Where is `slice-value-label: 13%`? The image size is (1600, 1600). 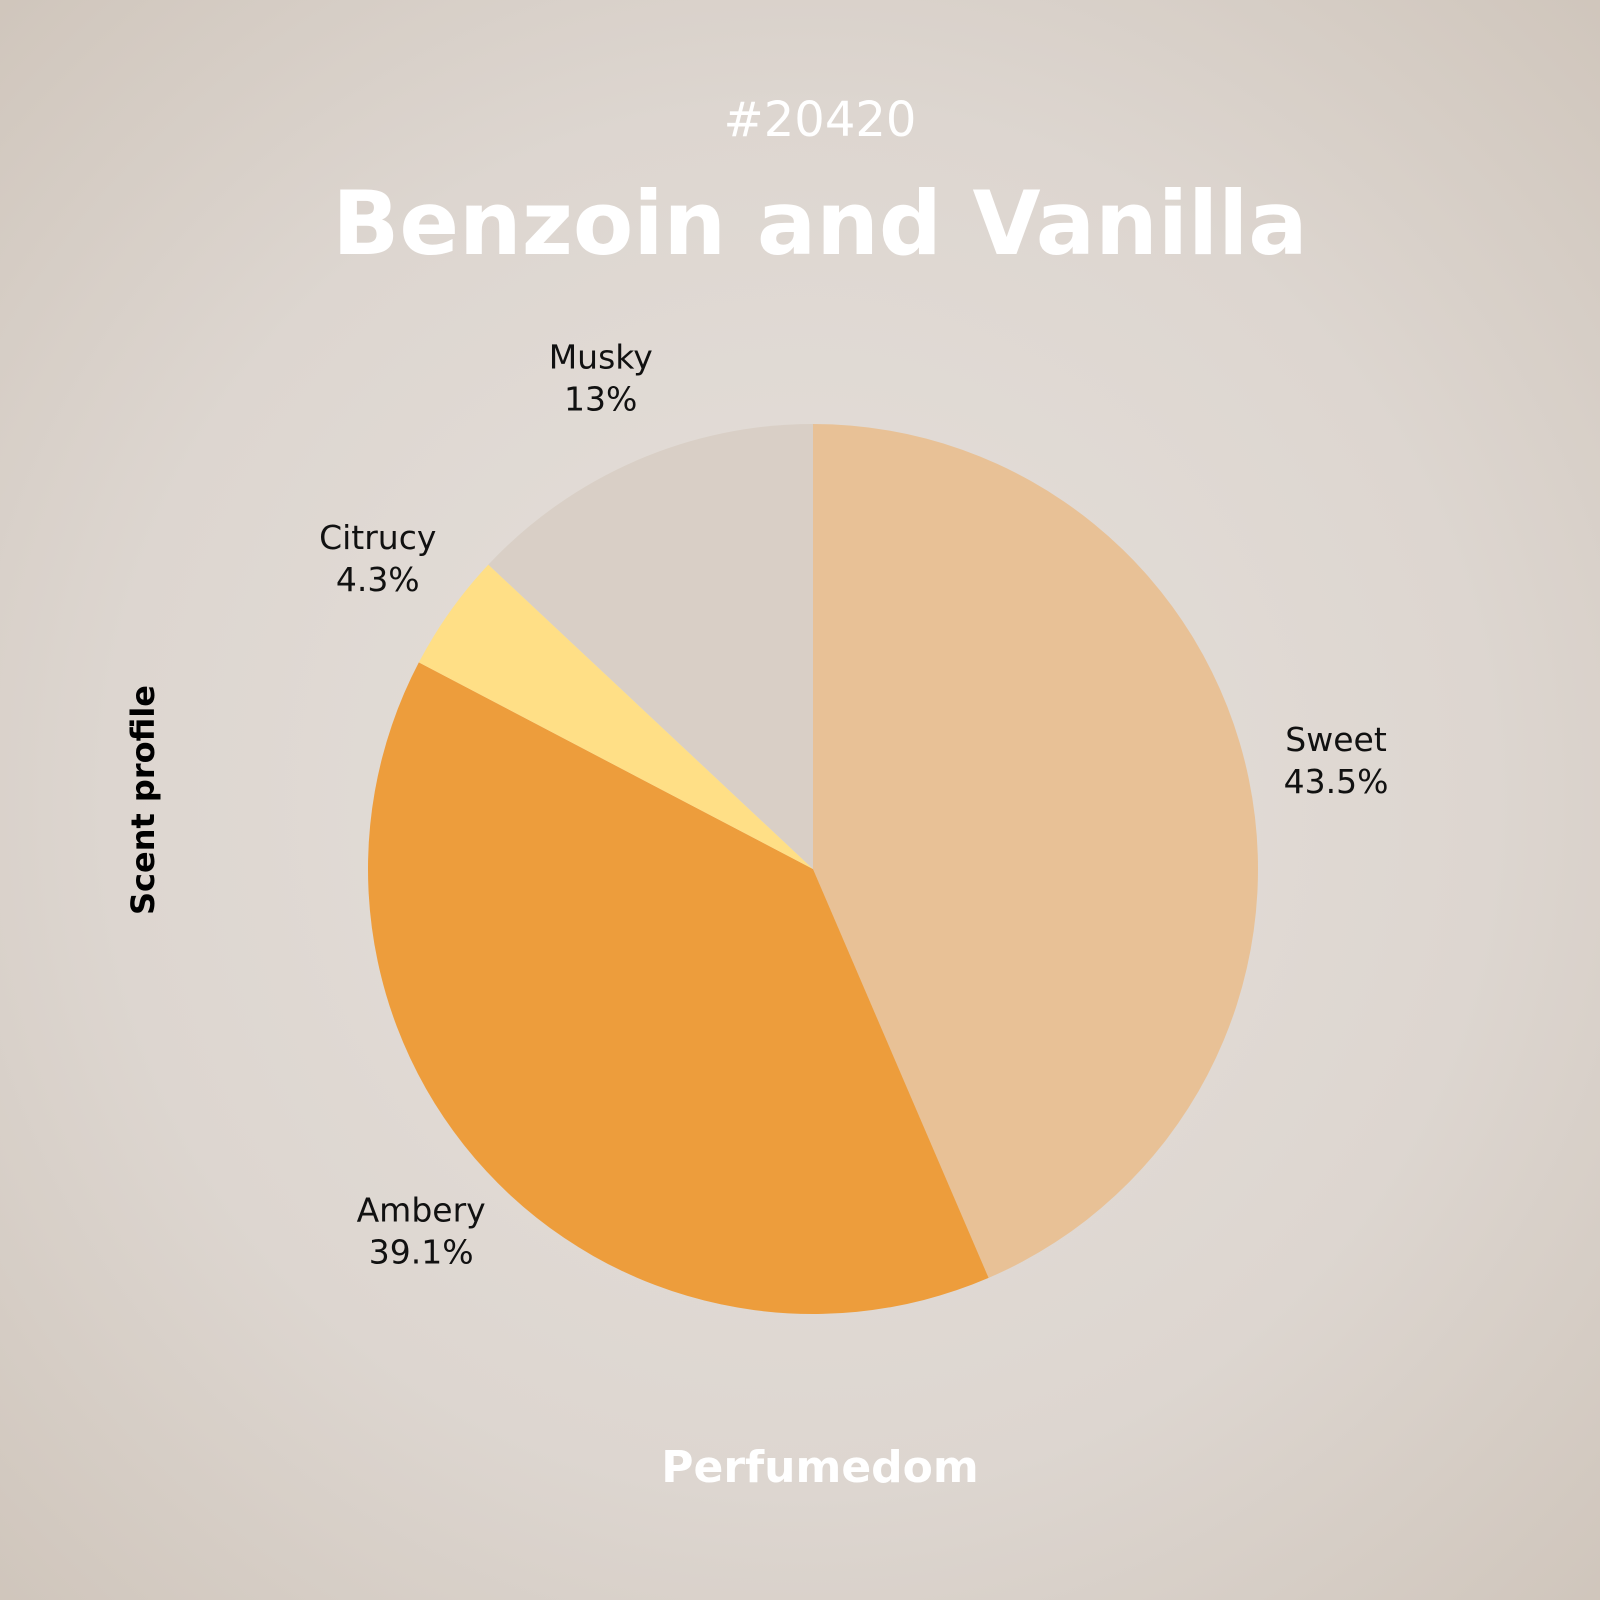
slice-value-label: 13% is located at coordinates (600, 399).